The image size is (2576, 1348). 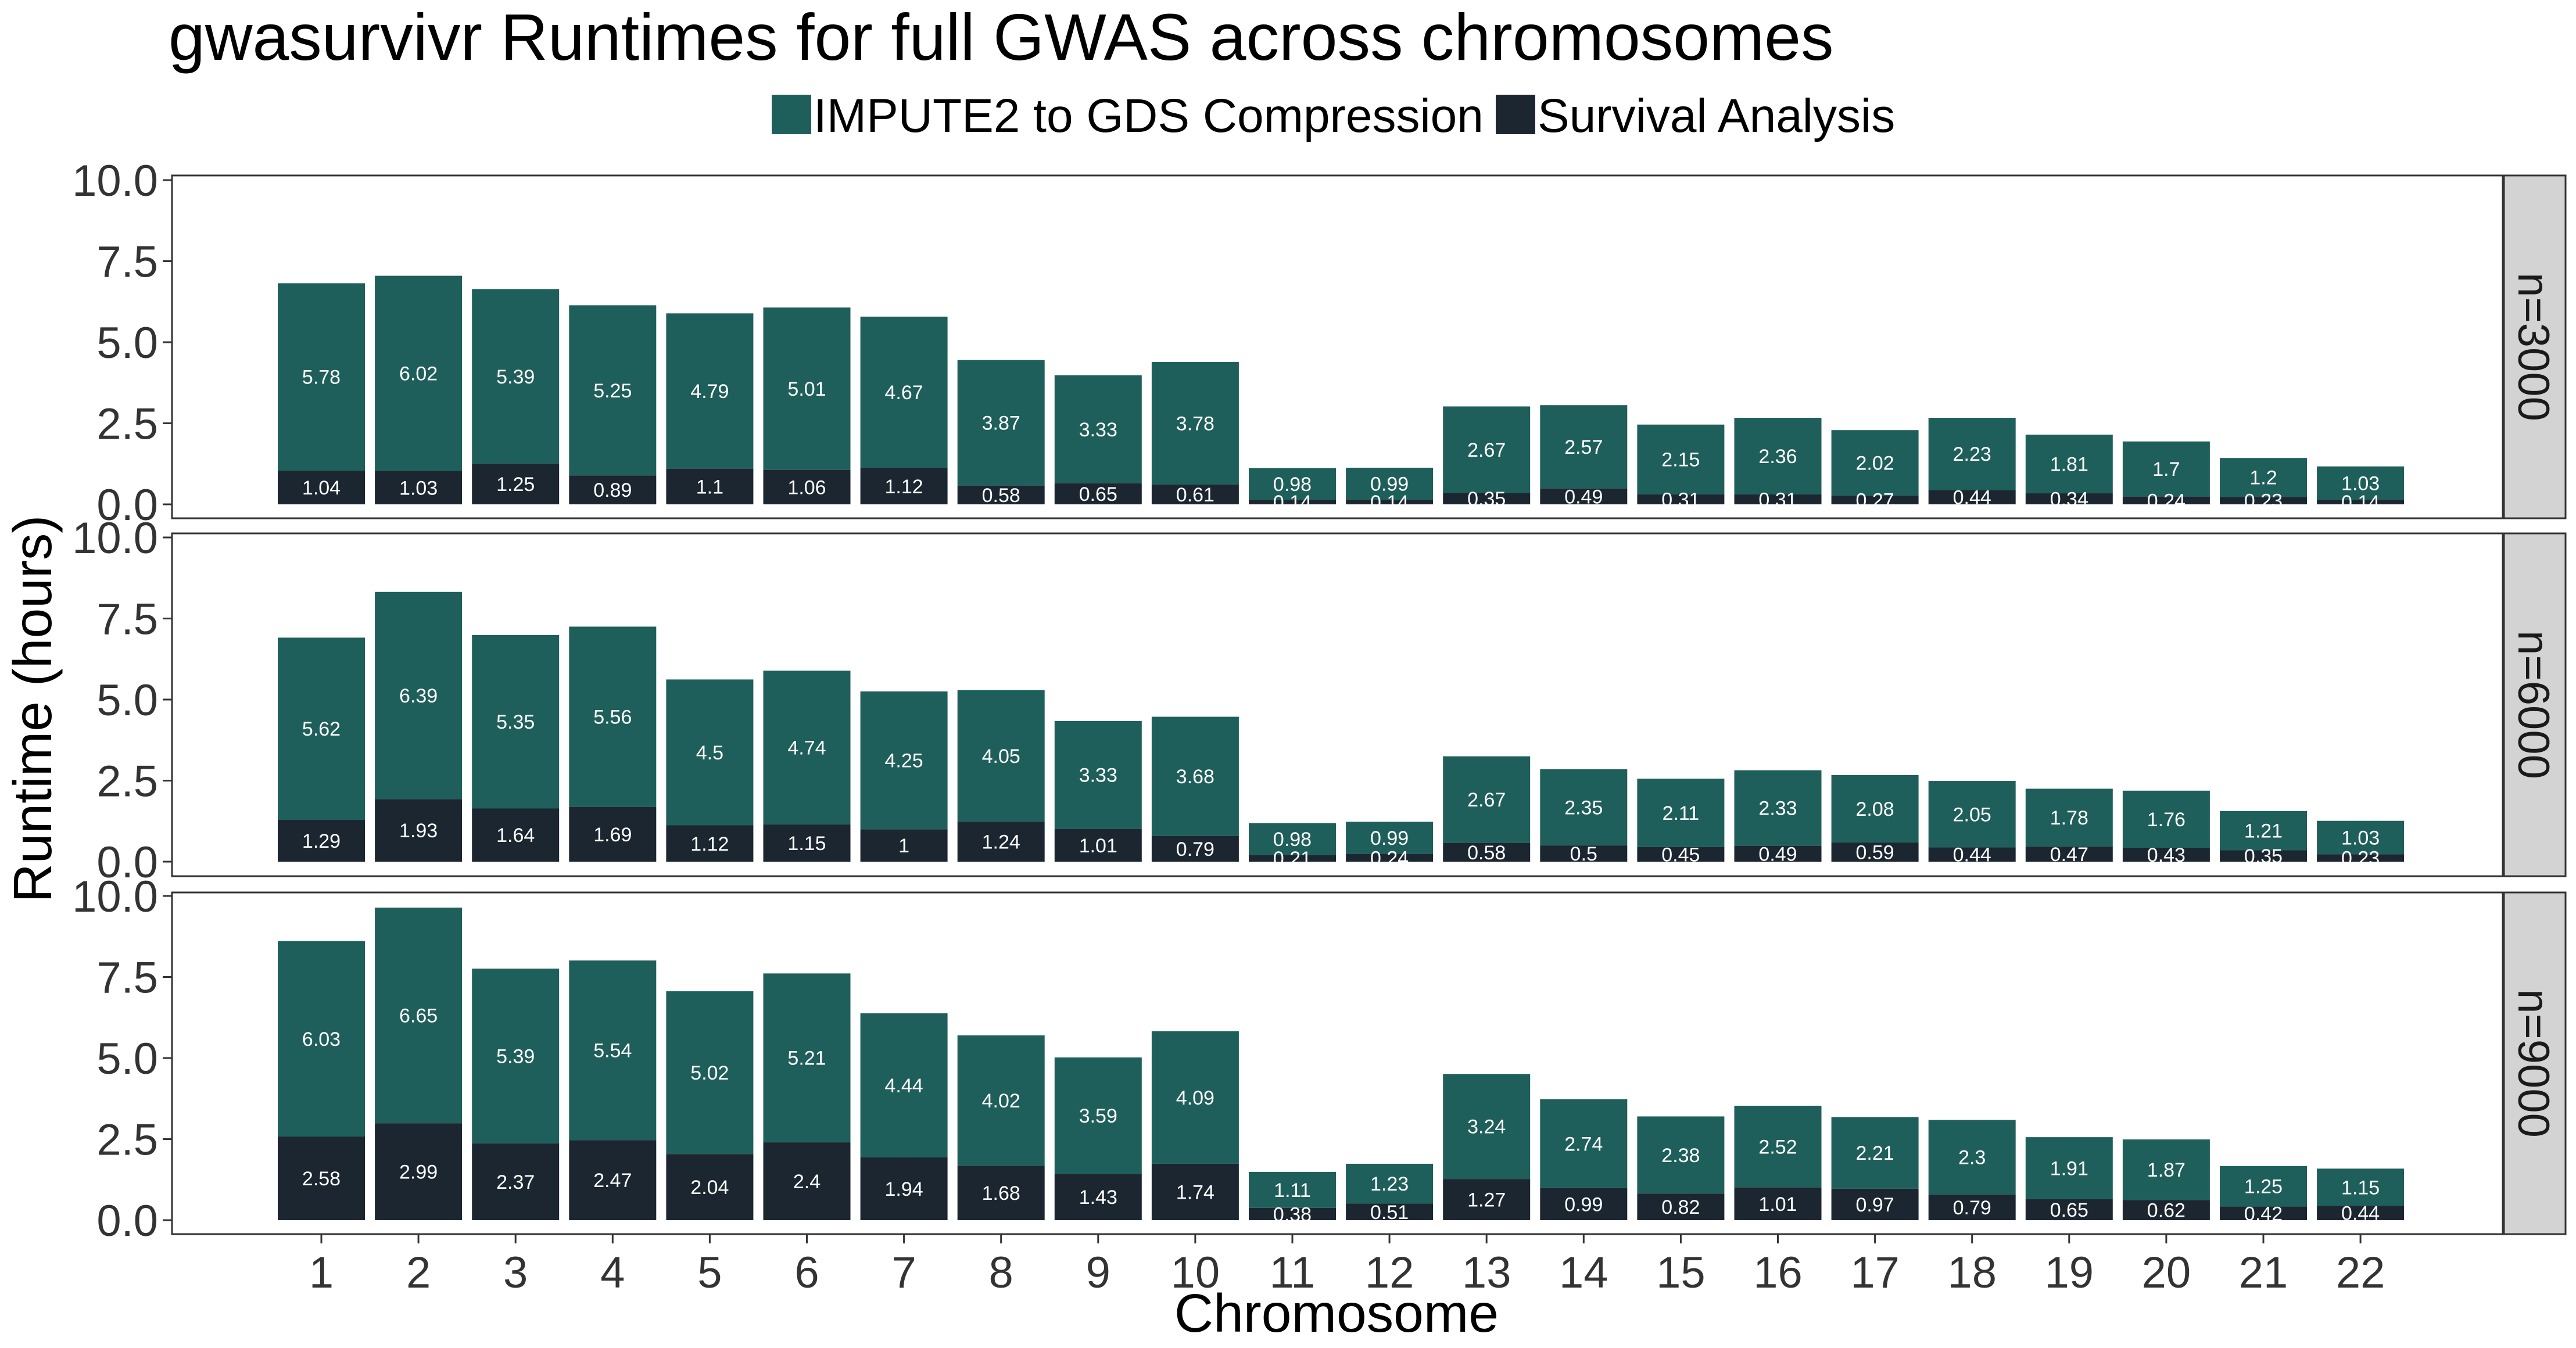 What do you see at coordinates (2533, 347) in the screenshot?
I see `facet-strip-label: n=3000` at bounding box center [2533, 347].